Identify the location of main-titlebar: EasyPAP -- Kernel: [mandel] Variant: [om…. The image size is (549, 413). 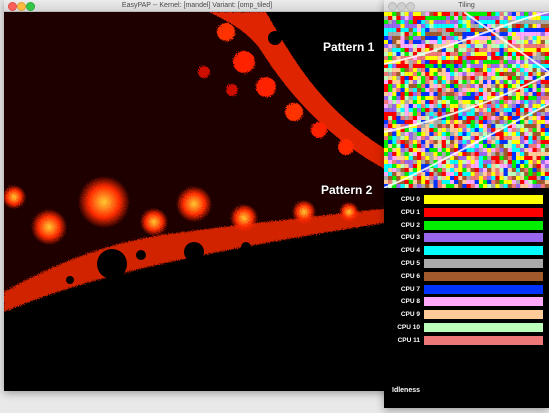
(197, 6).